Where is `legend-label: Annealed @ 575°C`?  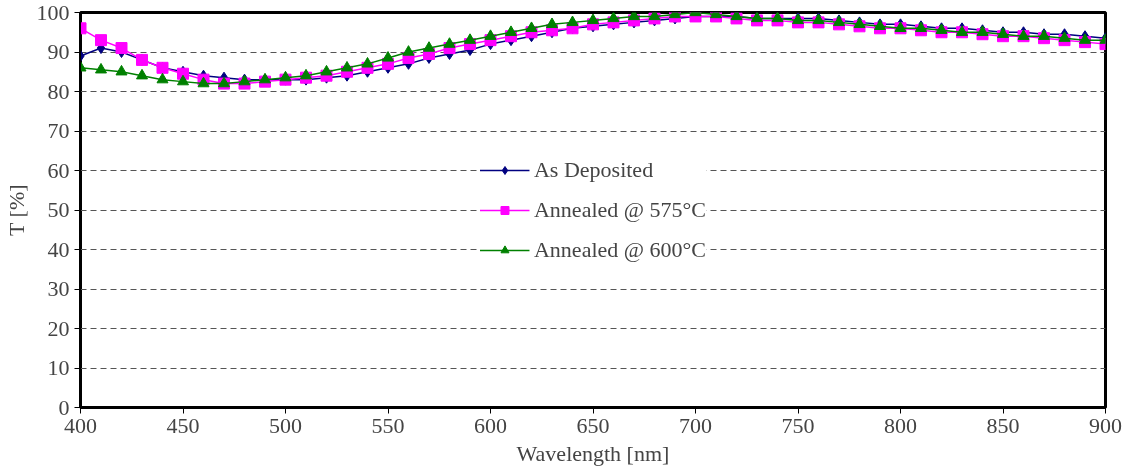
legend-label: Annealed @ 575°C is located at coordinates (620, 209).